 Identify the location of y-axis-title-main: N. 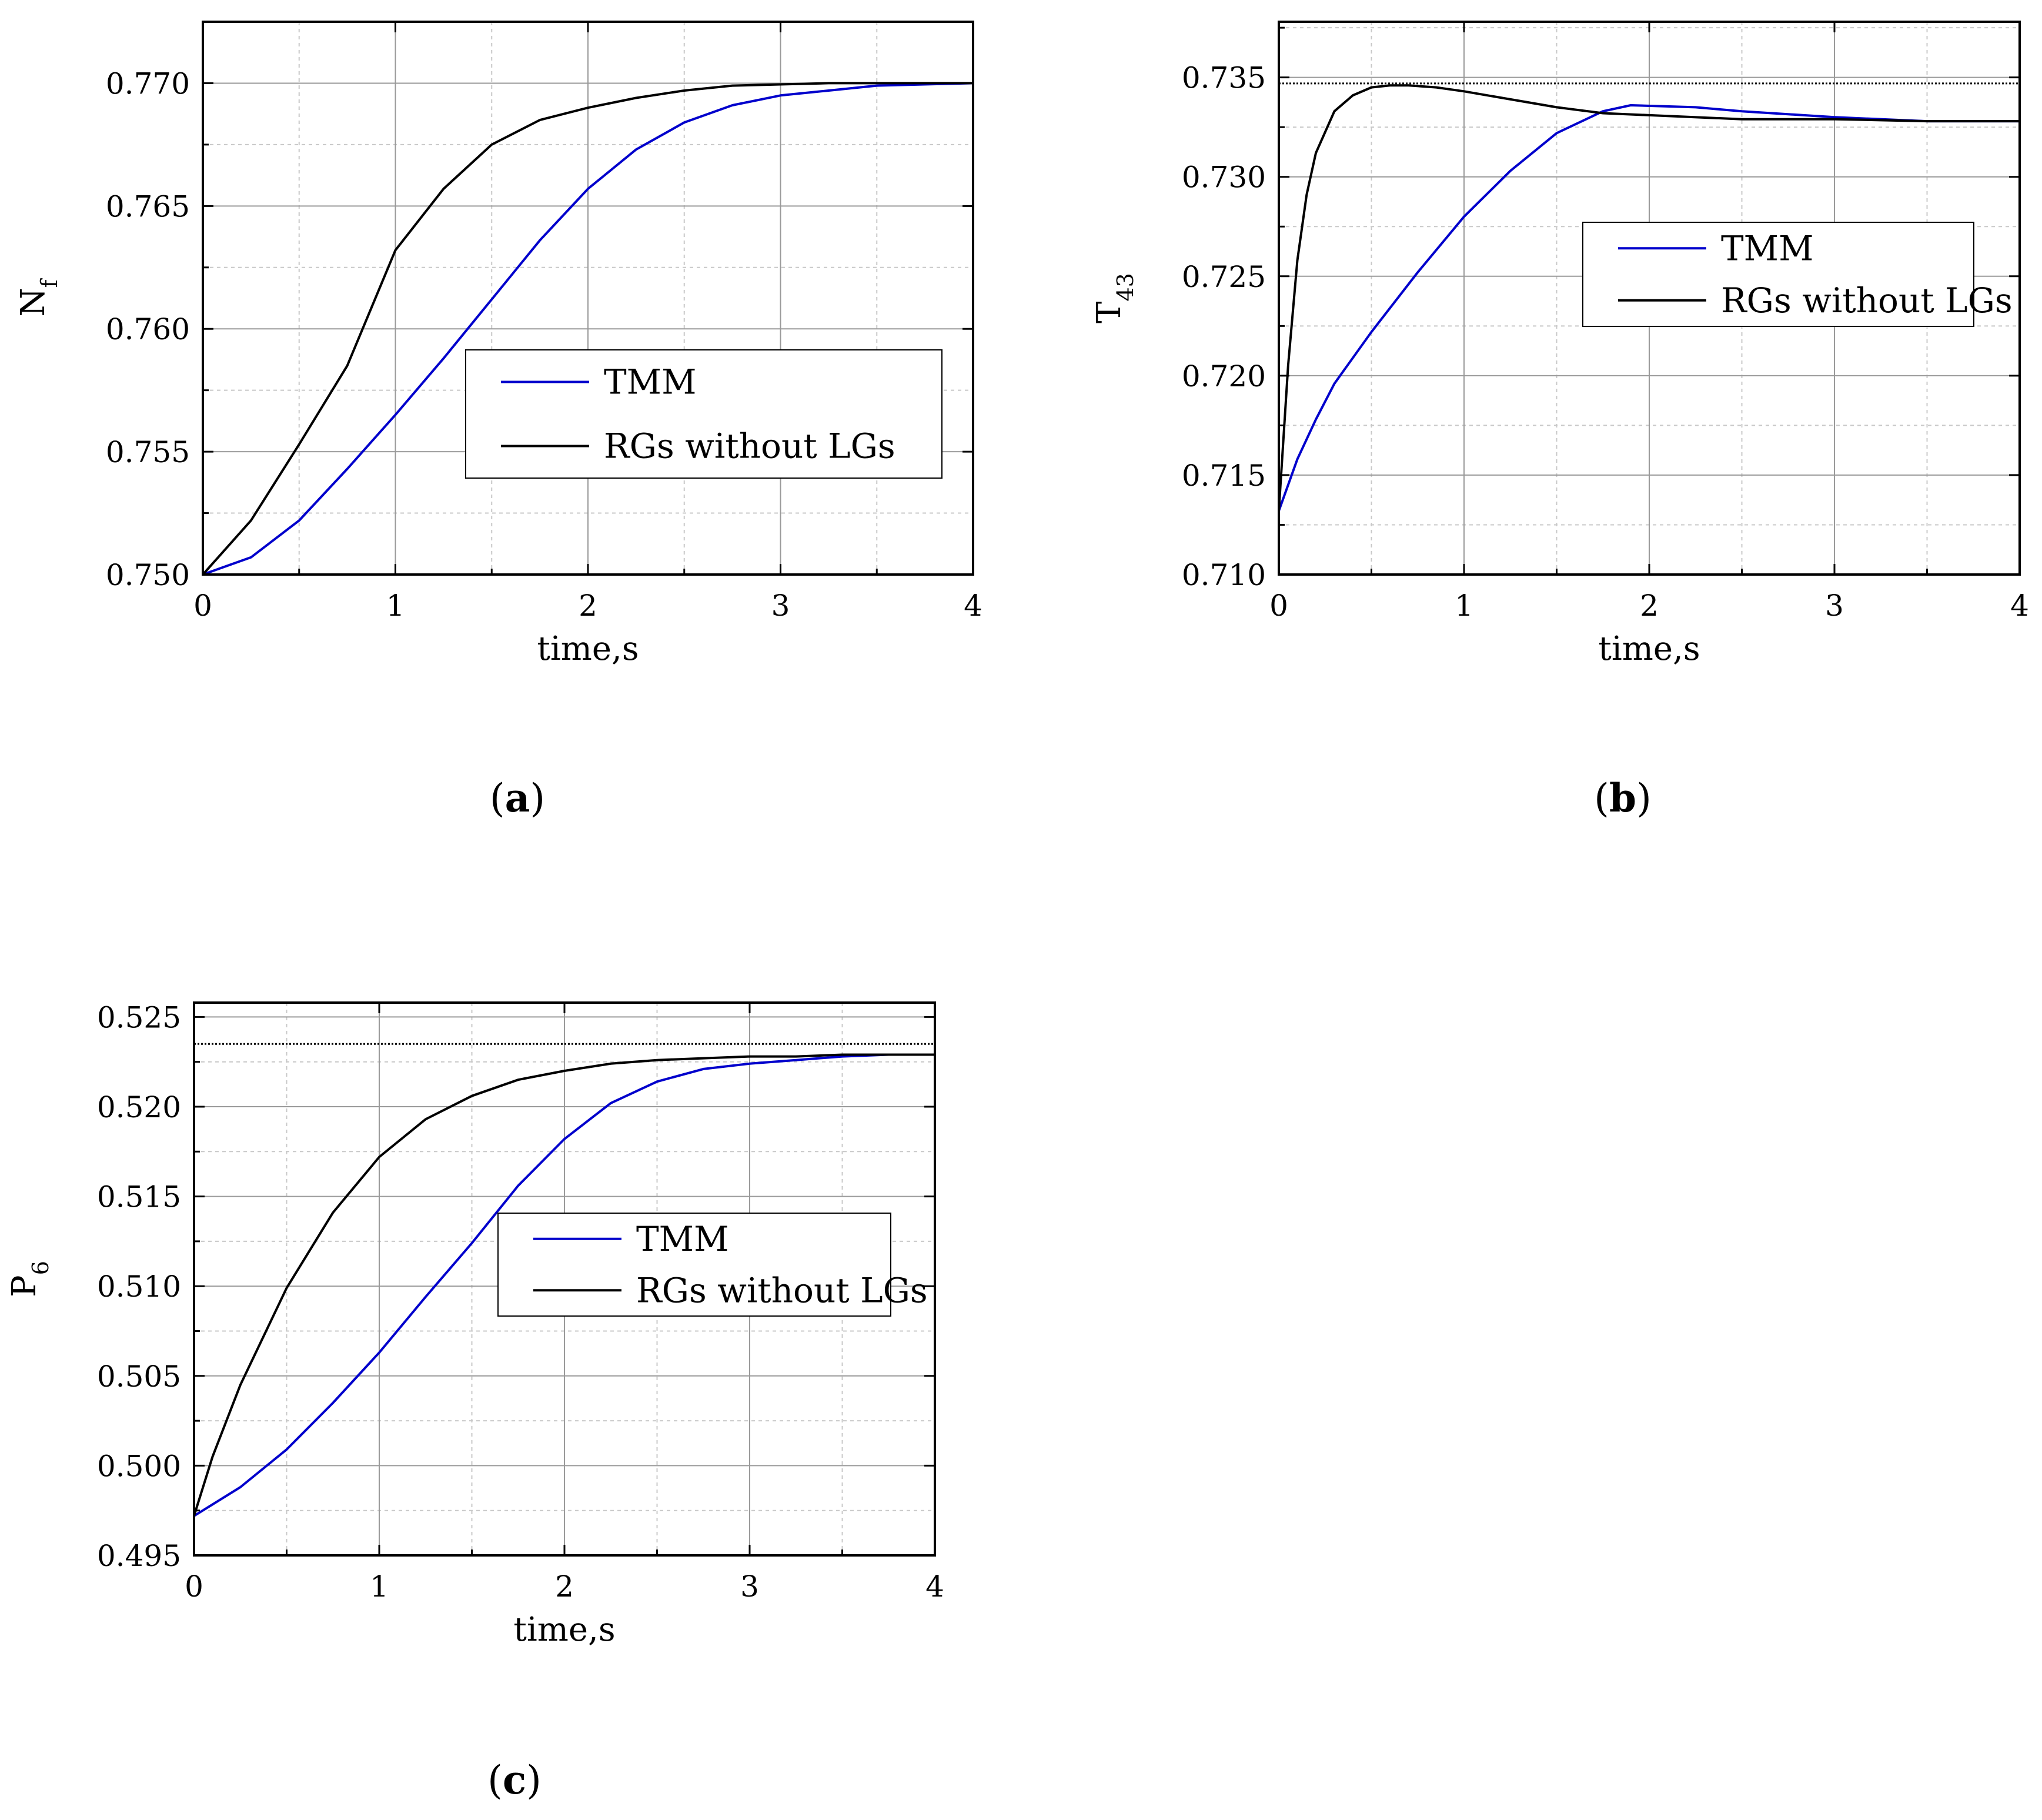
(33, 302).